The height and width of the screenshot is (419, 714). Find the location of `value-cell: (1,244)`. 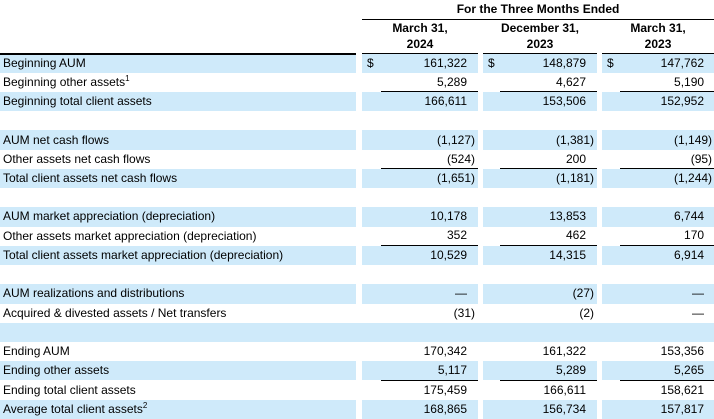

value-cell: (1,244) is located at coordinates (667, 178).